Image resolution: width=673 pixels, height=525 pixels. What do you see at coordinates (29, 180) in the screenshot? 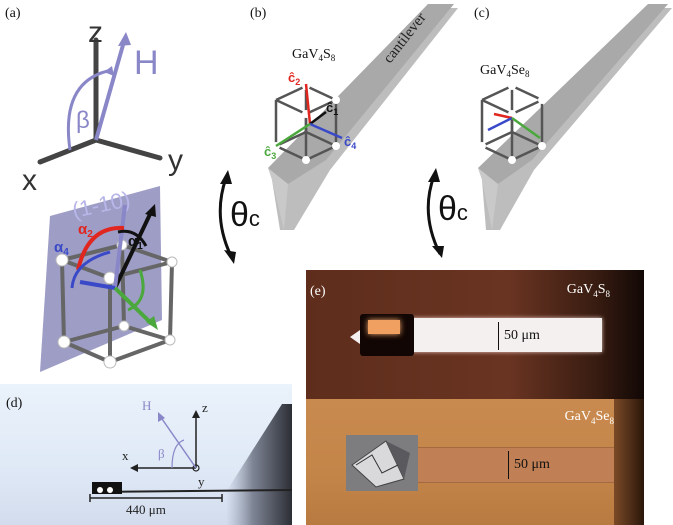
I see `x-axis-label: x` at bounding box center [29, 180].